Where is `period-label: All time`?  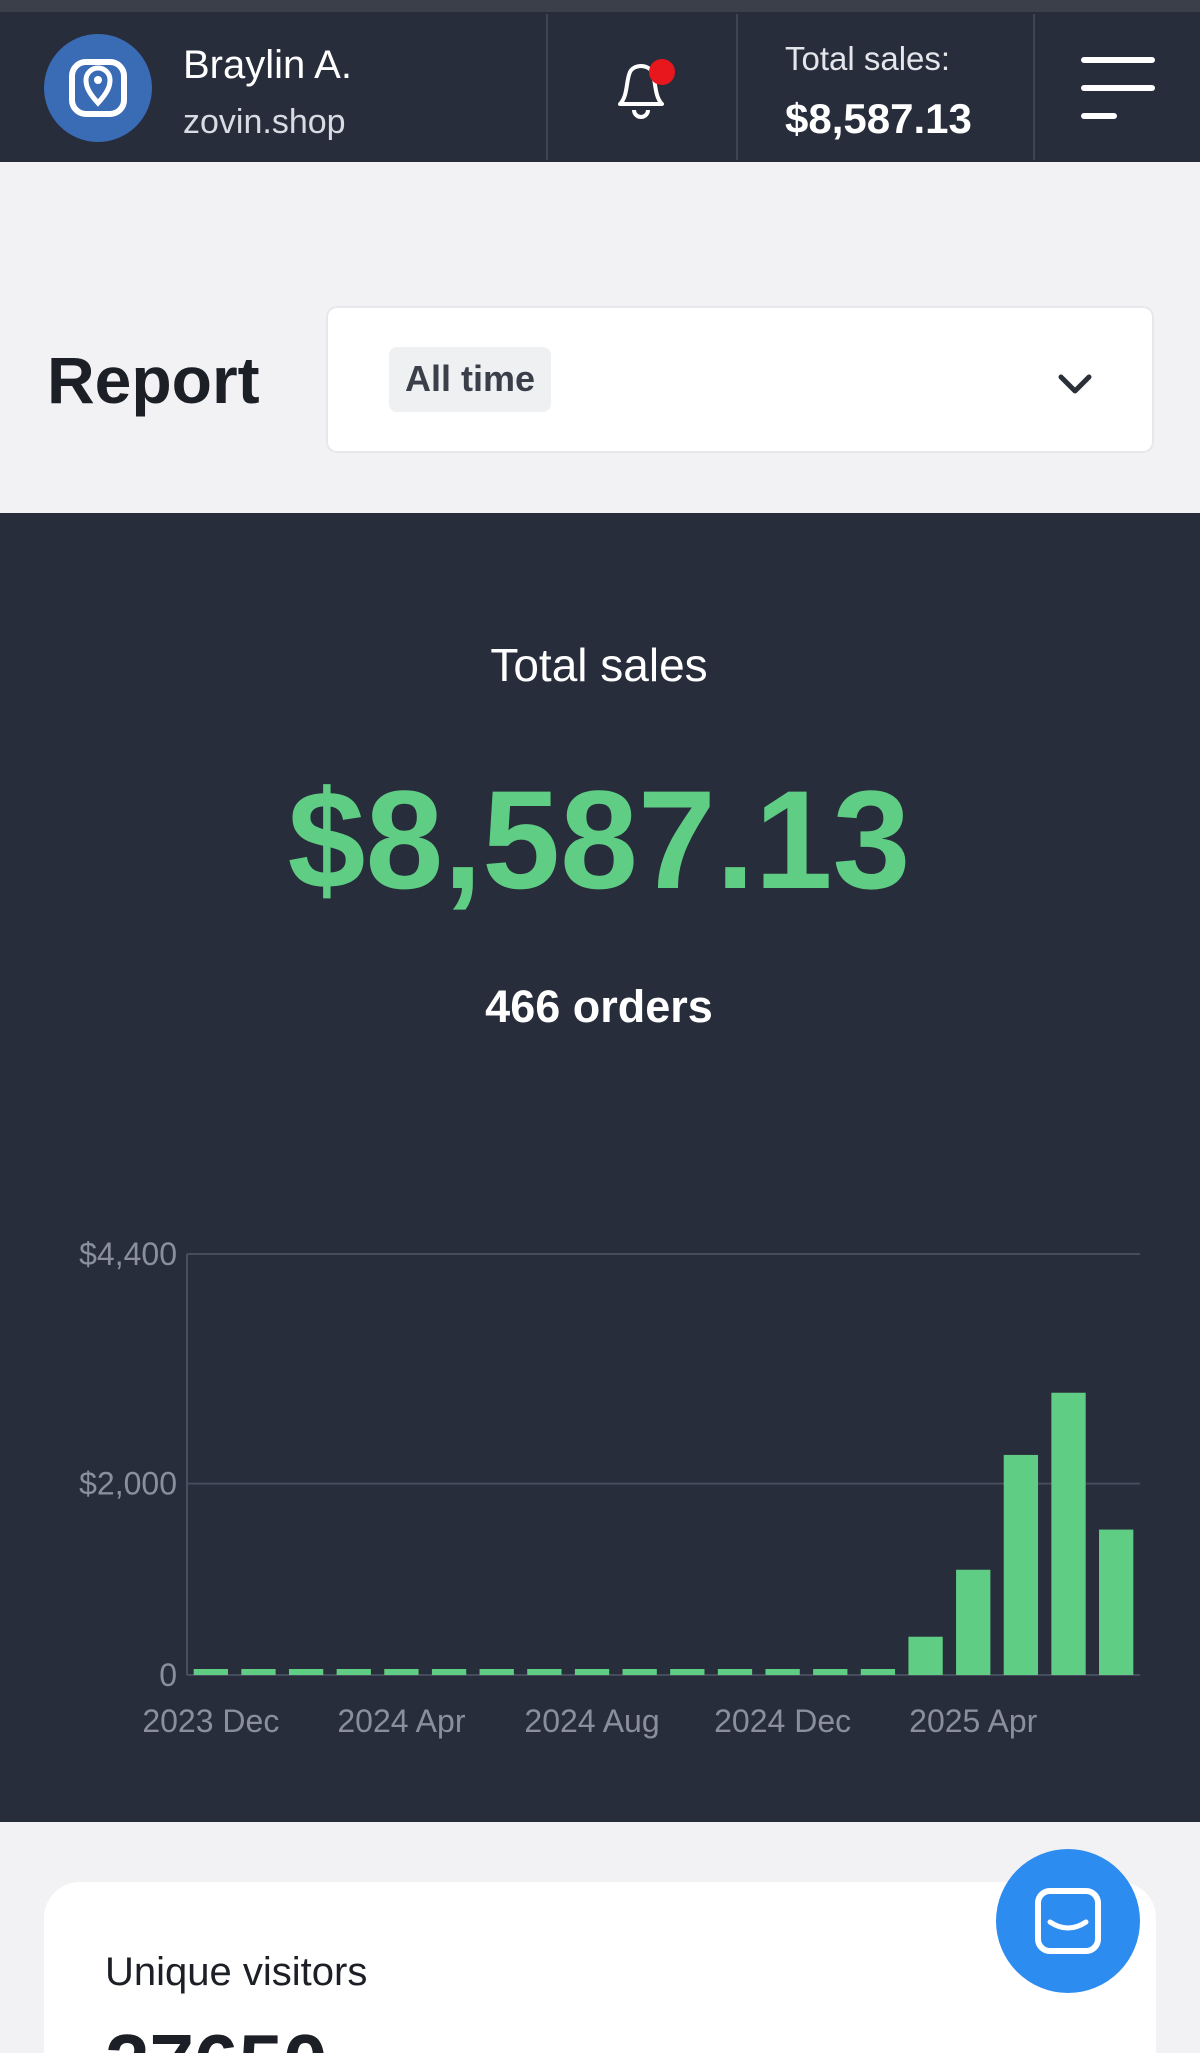 period-label: All time is located at coordinates (470, 378).